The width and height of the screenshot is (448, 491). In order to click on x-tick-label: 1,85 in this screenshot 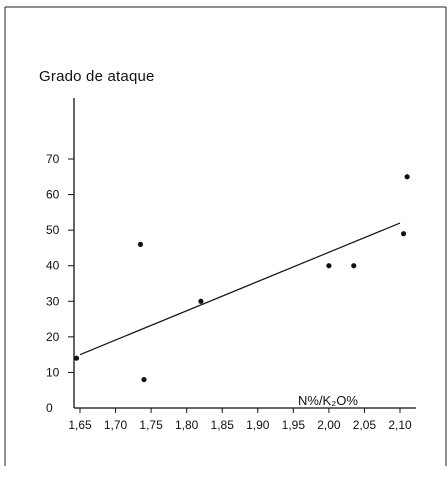, I will do `click(223, 425)`.